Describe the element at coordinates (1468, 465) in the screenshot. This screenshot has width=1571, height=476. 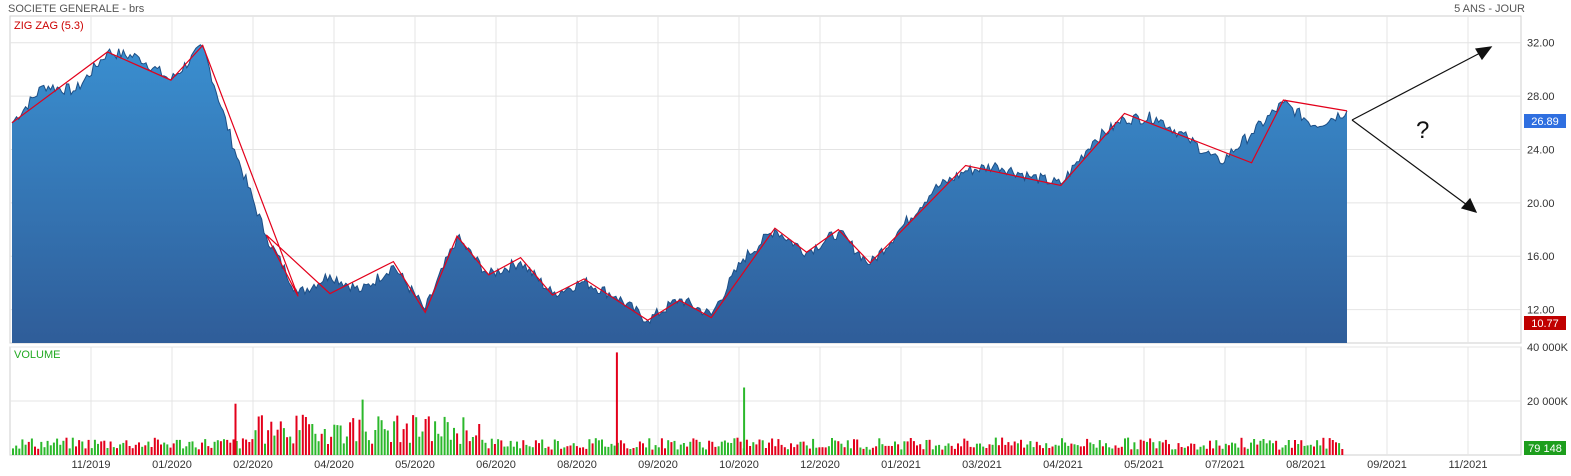
I see `x-tick-label: 11/2021` at that location.